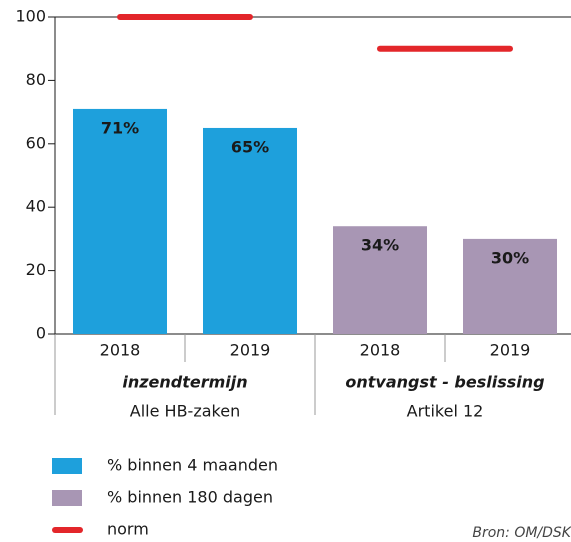  Describe the element at coordinates (521, 533) in the screenshot. I see `source: Bron: OM/DSK` at that location.